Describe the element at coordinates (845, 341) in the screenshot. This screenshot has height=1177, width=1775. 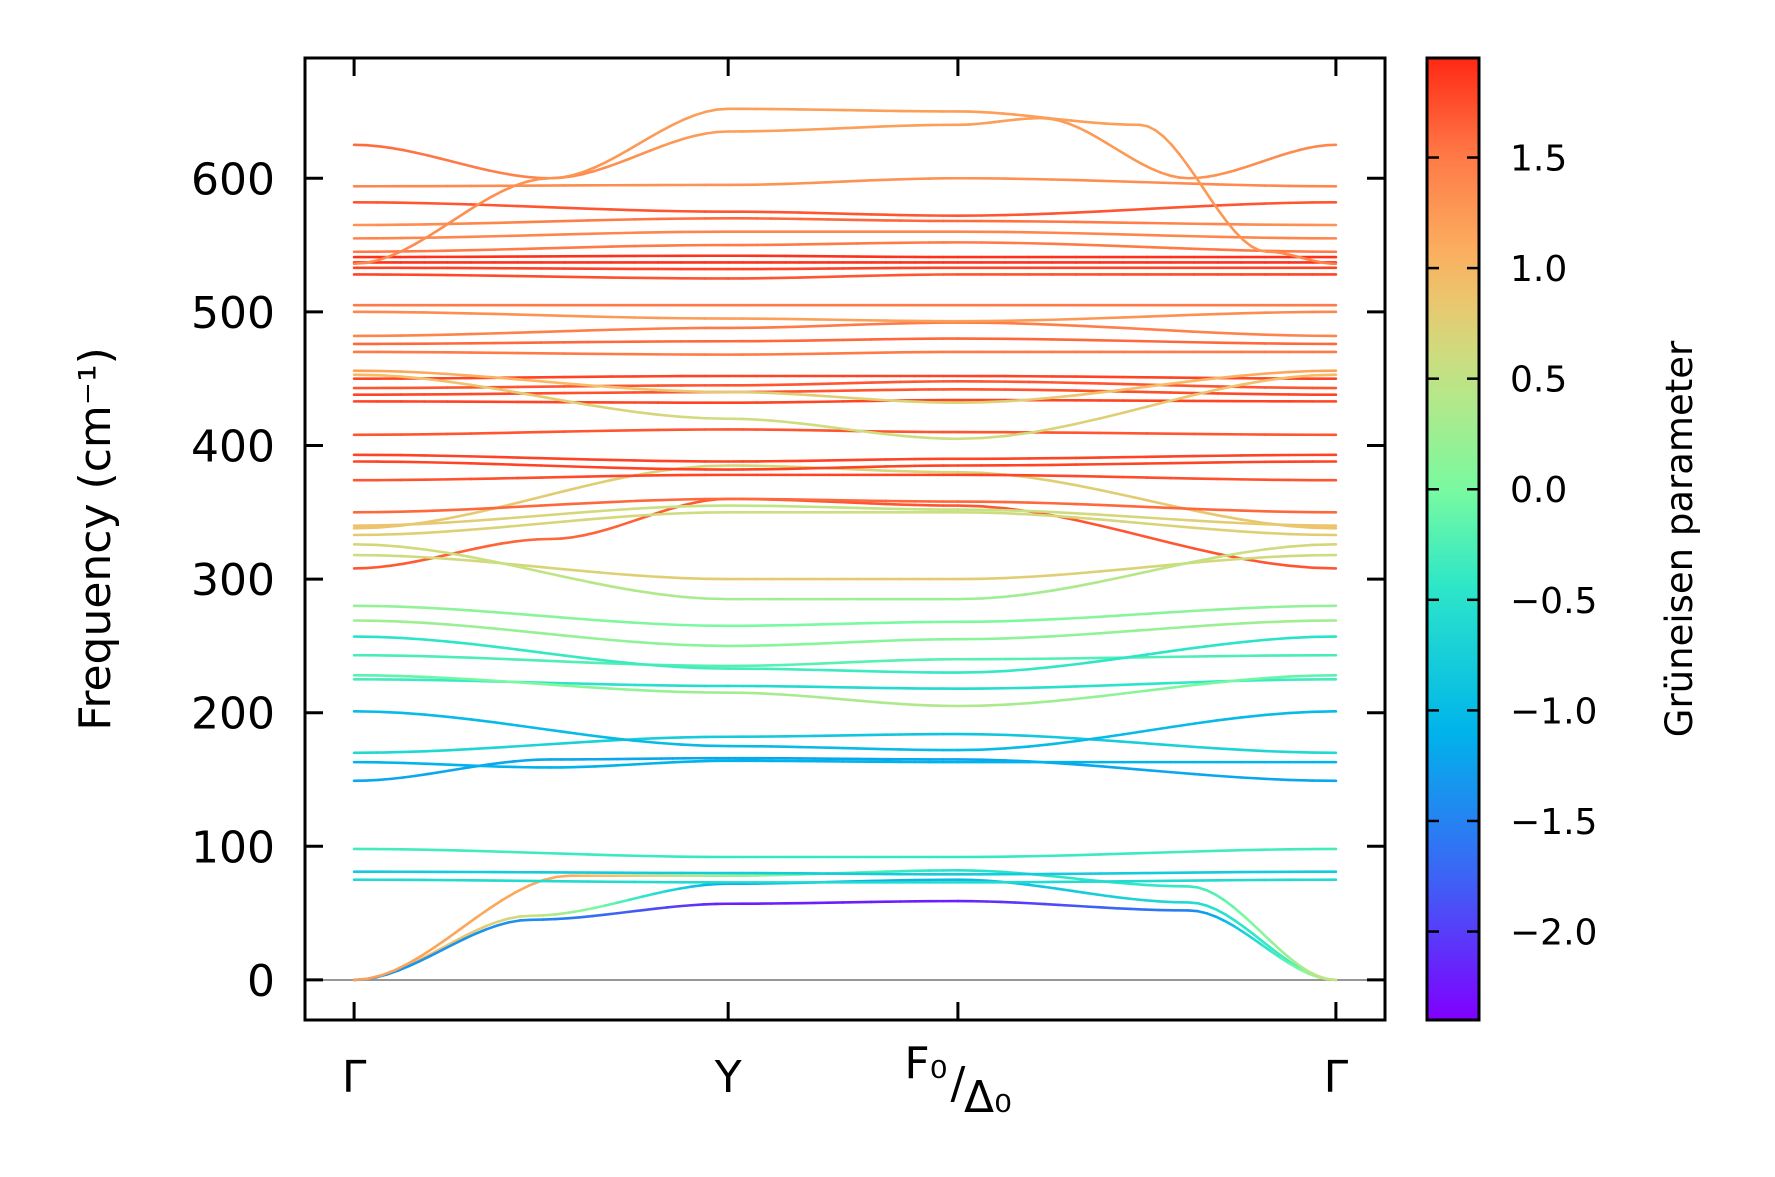
I see `band-b476` at that location.